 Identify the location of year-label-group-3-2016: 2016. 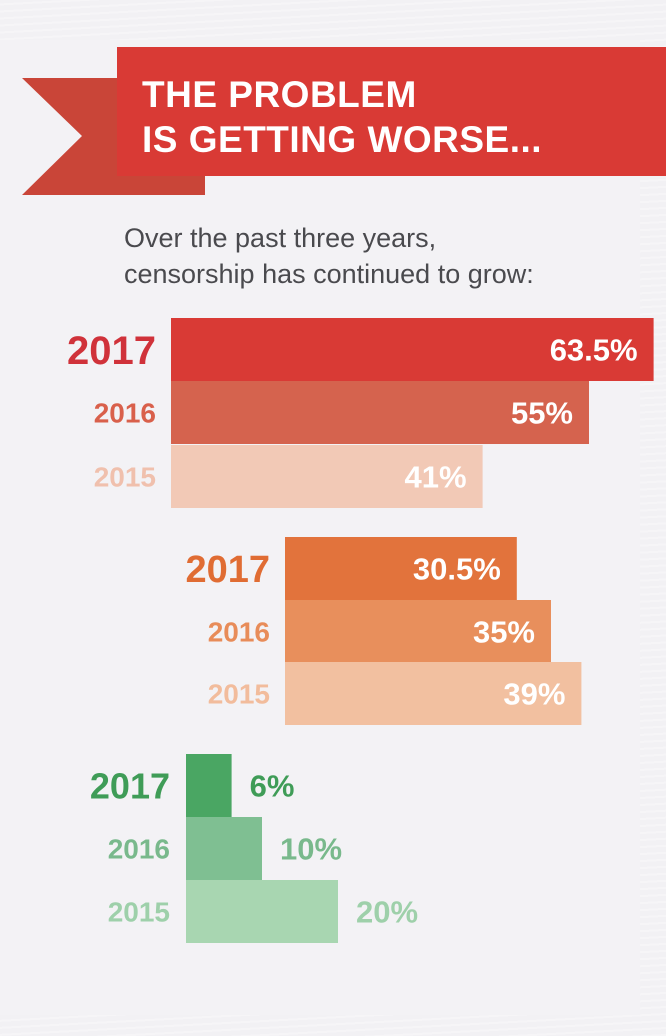
(139, 849).